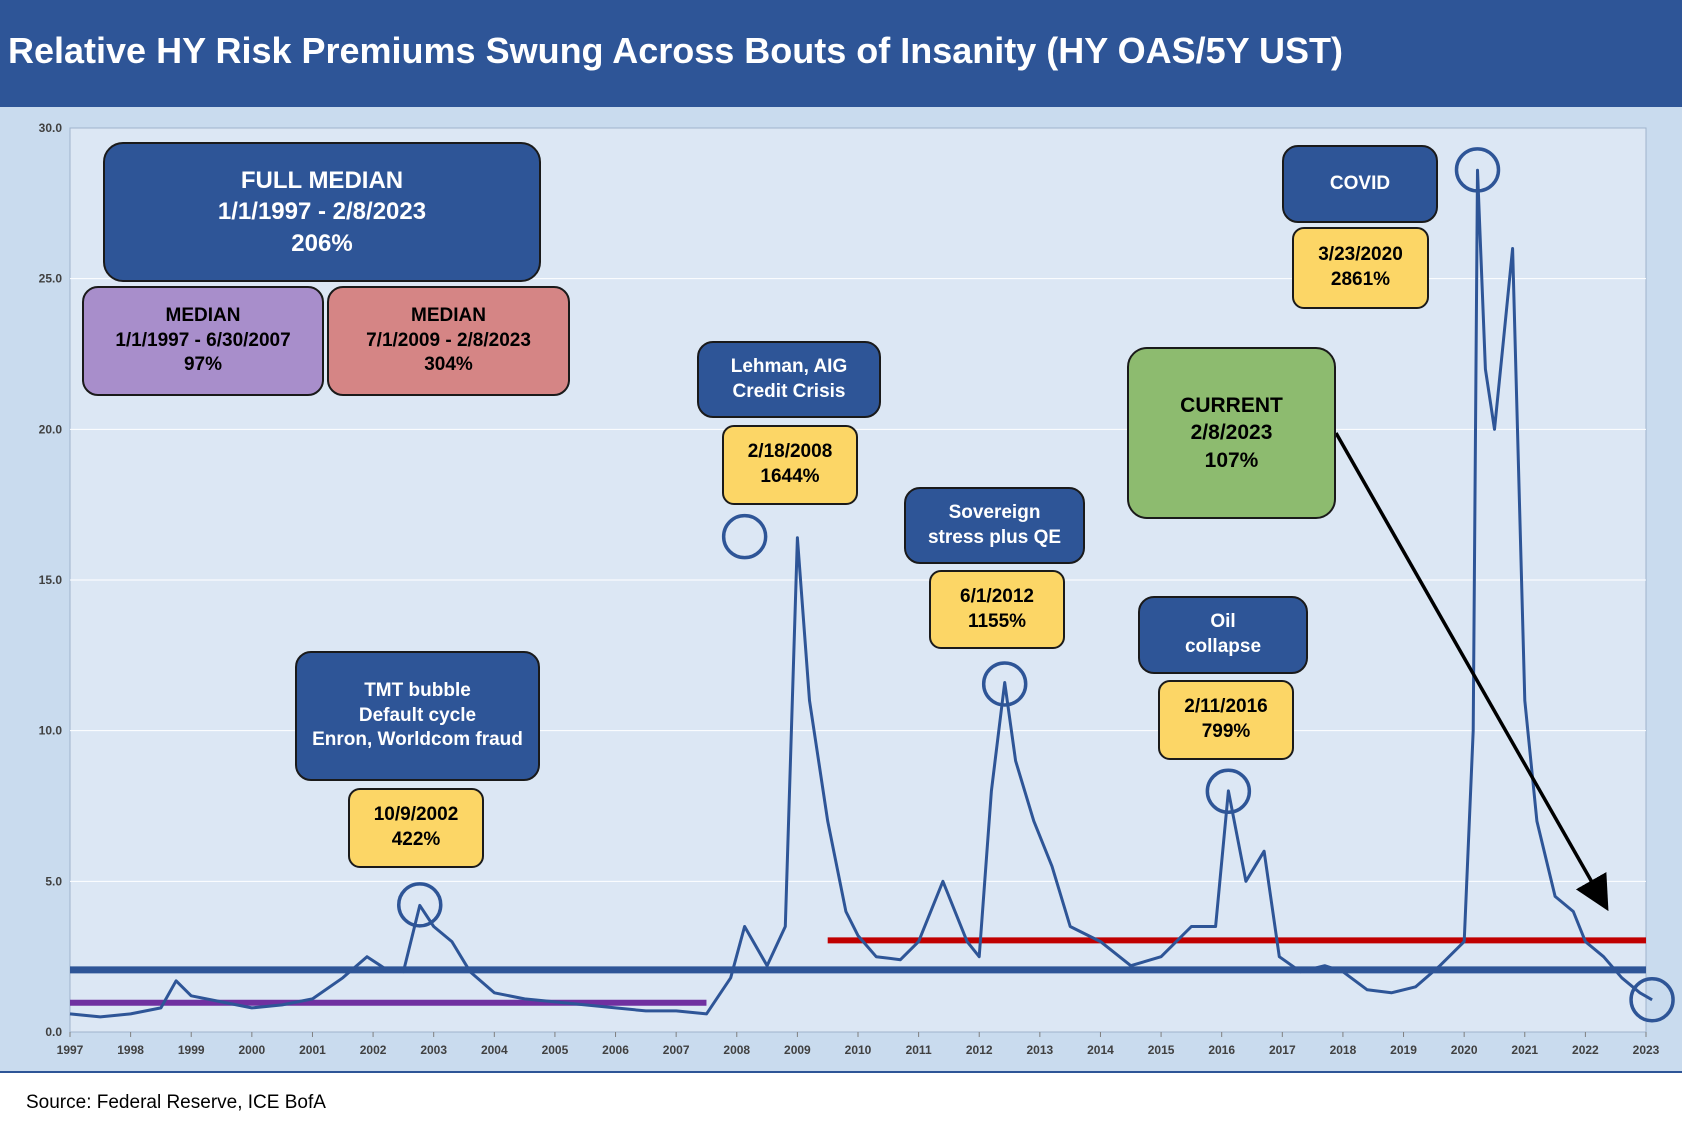  What do you see at coordinates (70, 1050) in the screenshot?
I see `x-tick-label: 1997` at bounding box center [70, 1050].